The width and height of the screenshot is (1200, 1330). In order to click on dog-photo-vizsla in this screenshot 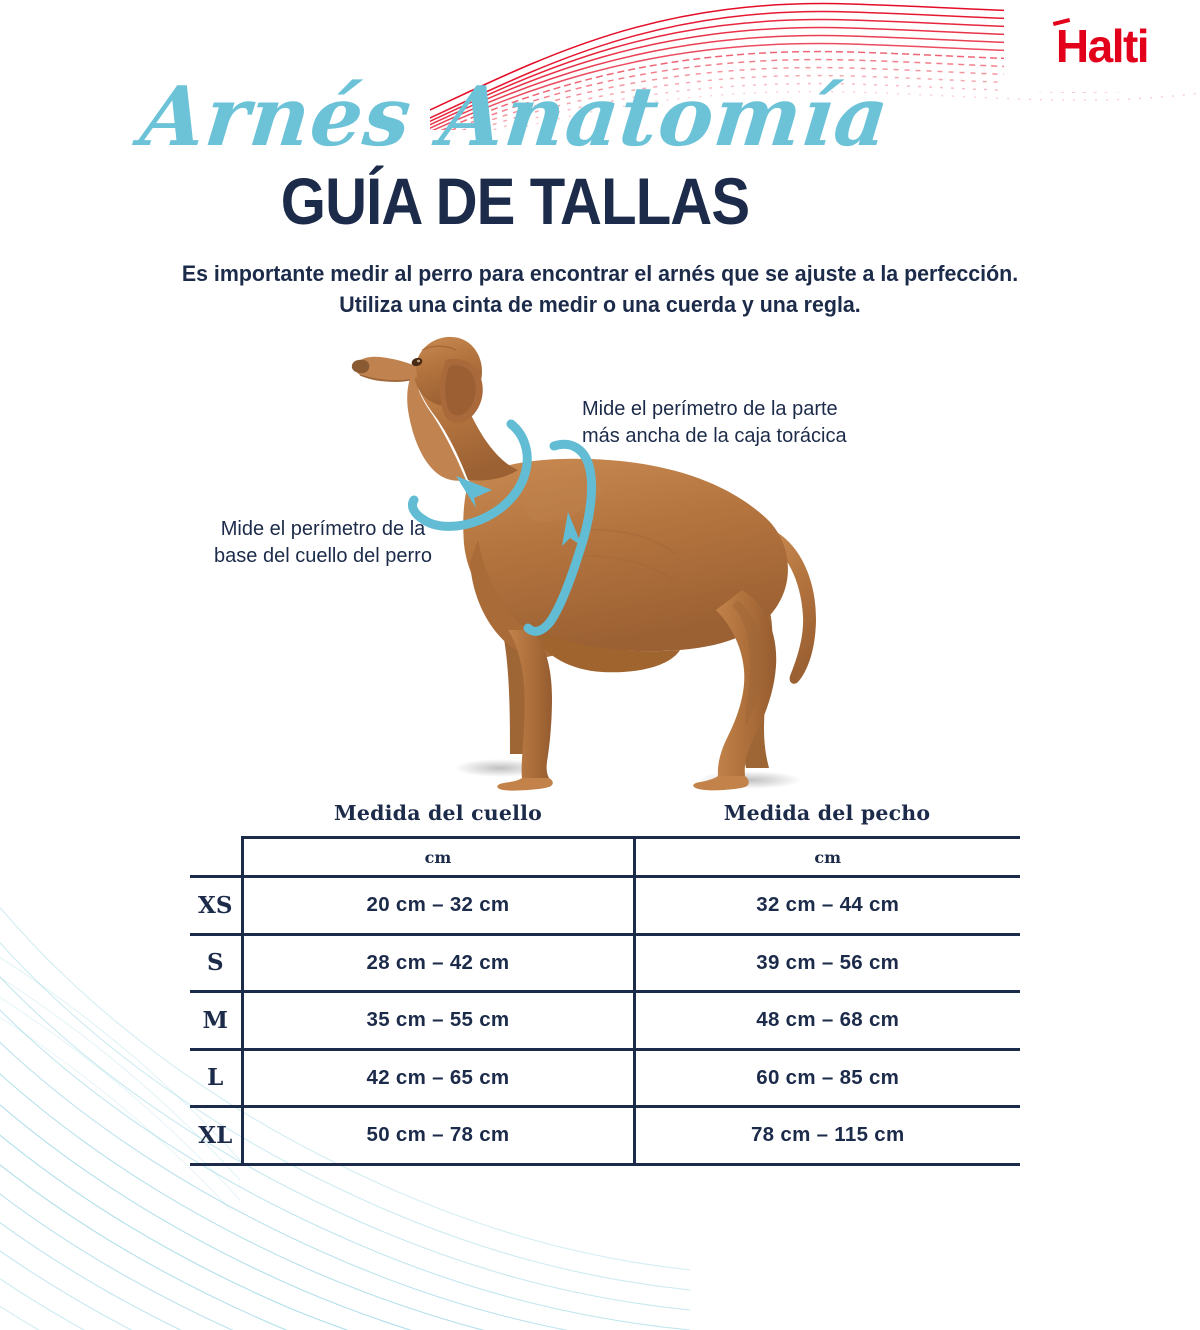, I will do `click(583, 563)`.